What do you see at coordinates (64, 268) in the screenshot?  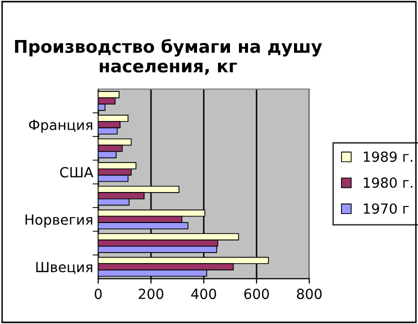 I see `y-tick-label: Швеция` at bounding box center [64, 268].